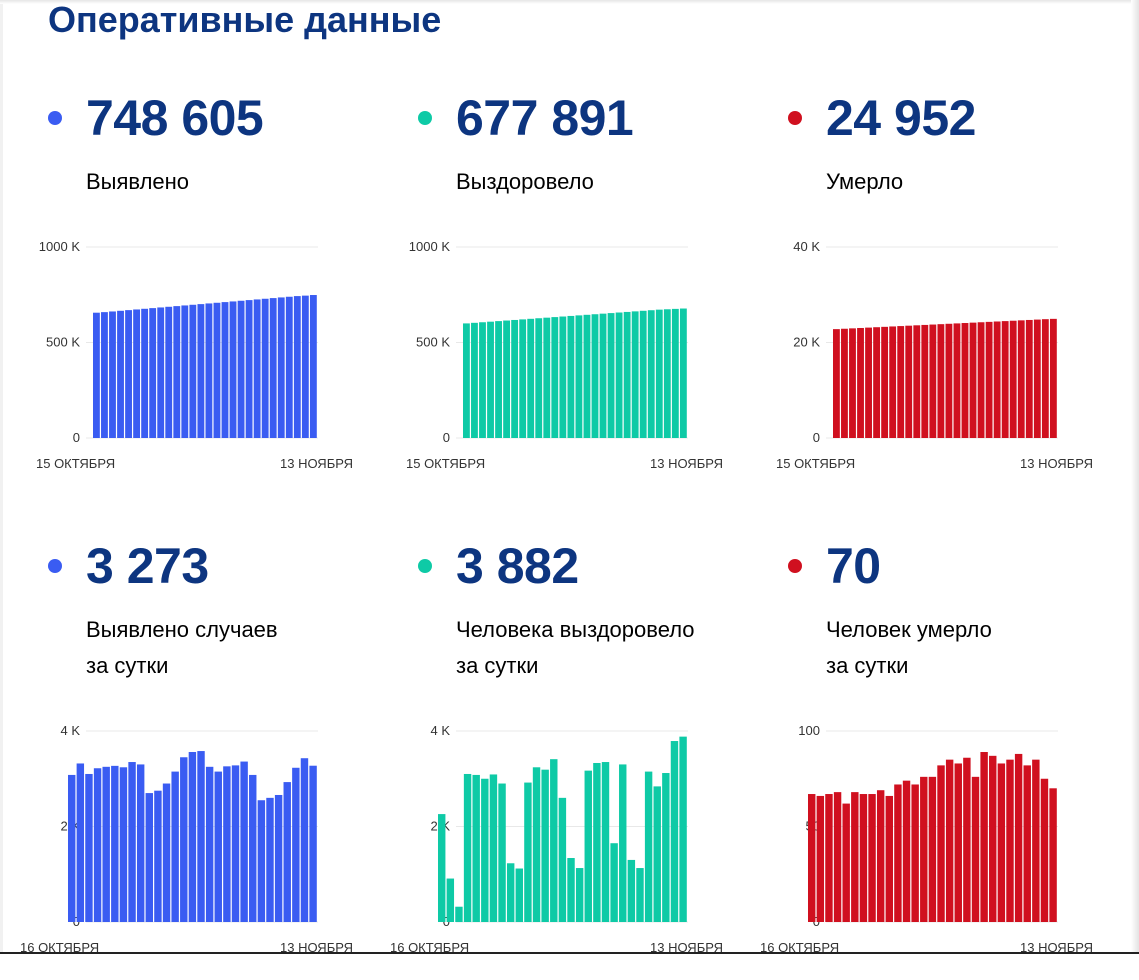 The width and height of the screenshot is (1139, 980). Describe the element at coordinates (429, 947) in the screenshot. I see `x-start-label: 16 ОКТЯБРЯ` at that location.